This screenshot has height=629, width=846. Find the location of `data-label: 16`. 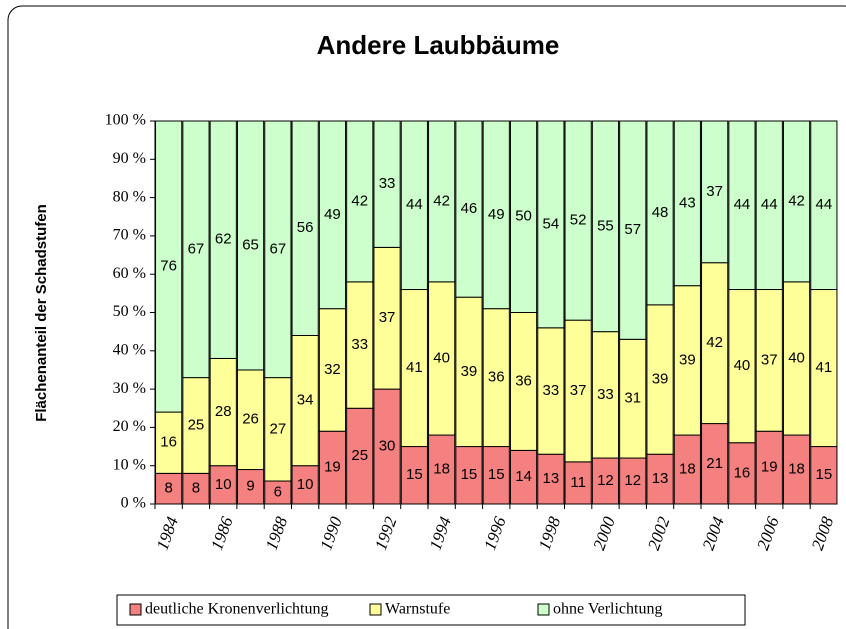

data-label: 16 is located at coordinates (168, 442).